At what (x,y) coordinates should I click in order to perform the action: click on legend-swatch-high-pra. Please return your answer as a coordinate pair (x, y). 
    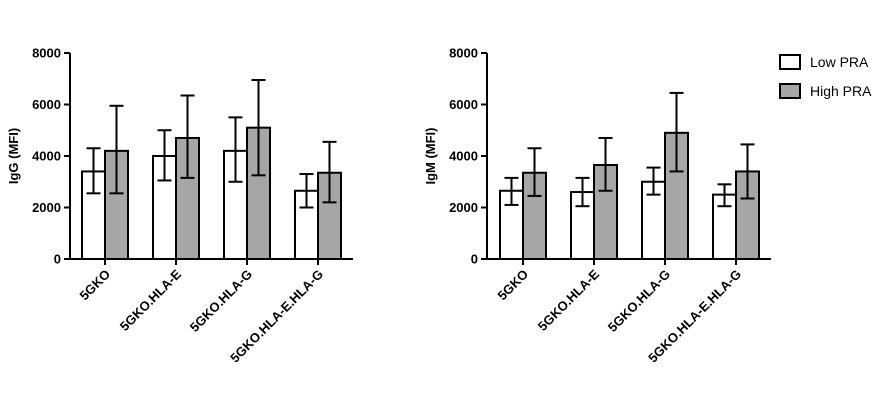
    Looking at the image, I should click on (790, 91).